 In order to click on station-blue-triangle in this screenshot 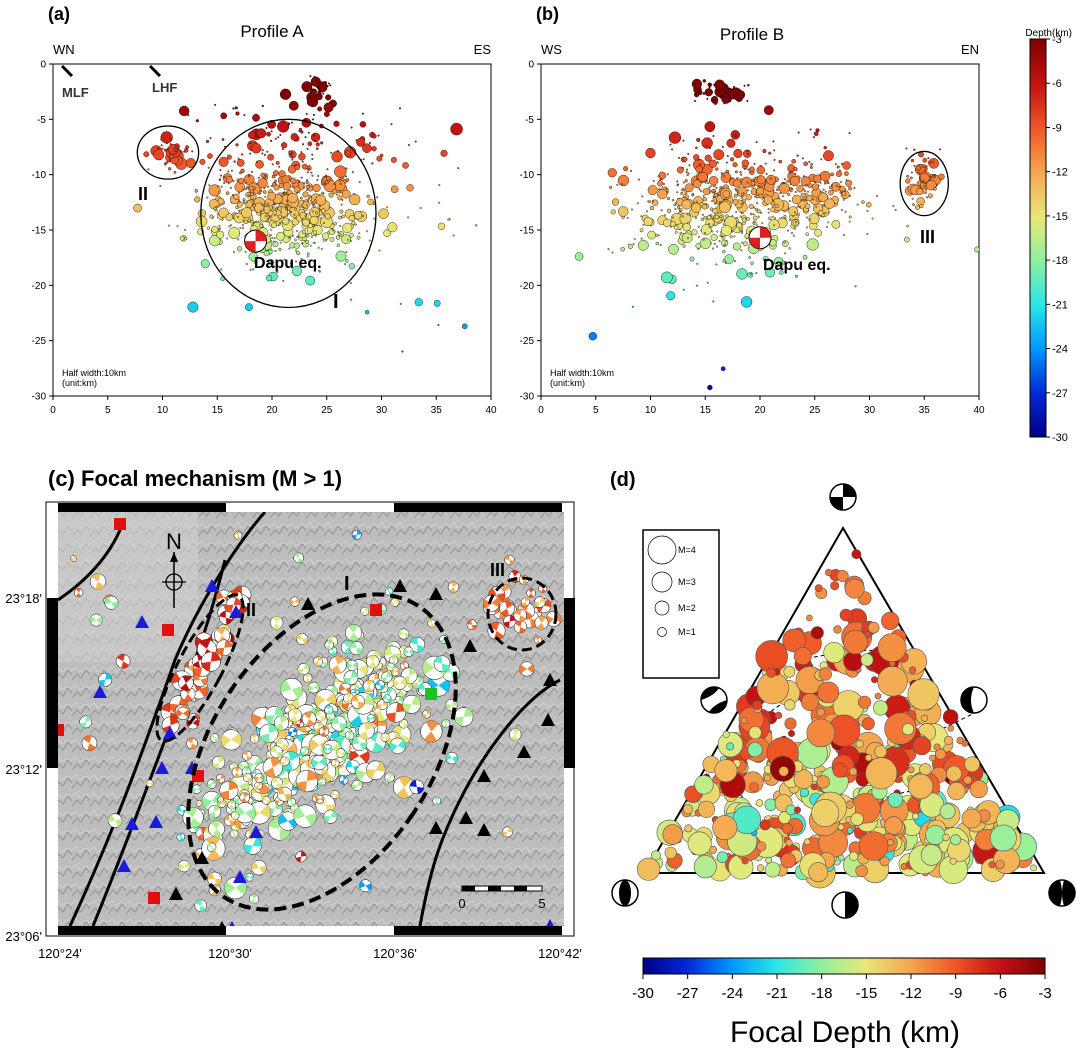, I will do `click(240, 876)`.